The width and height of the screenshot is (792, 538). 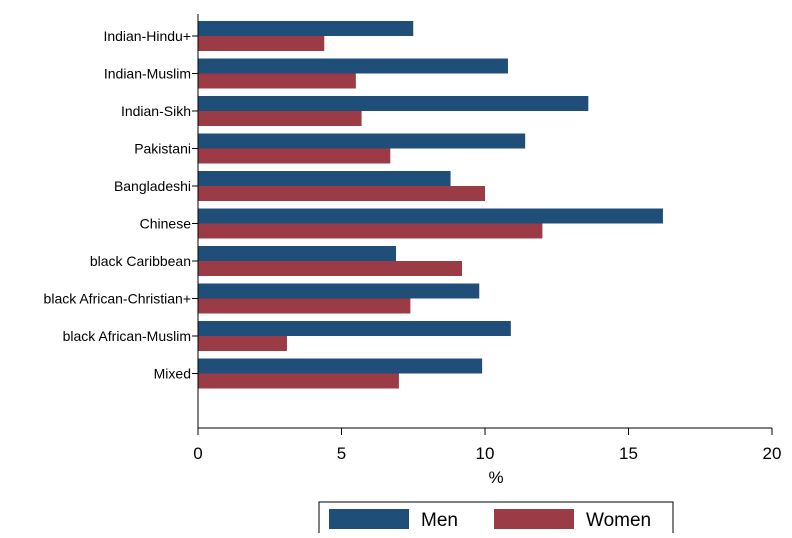 What do you see at coordinates (485, 453) in the screenshot?
I see `x-tick-label: 10` at bounding box center [485, 453].